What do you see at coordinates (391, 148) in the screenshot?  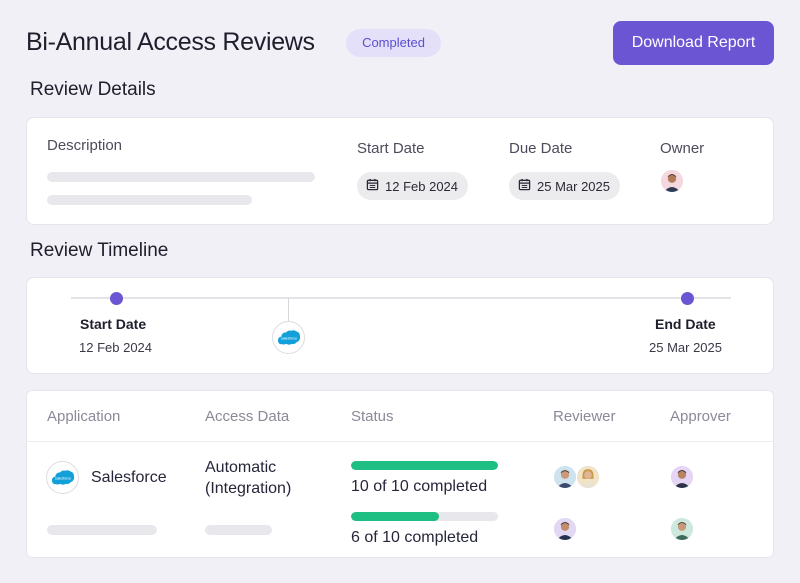 I see `start-date-label: Start Date` at bounding box center [391, 148].